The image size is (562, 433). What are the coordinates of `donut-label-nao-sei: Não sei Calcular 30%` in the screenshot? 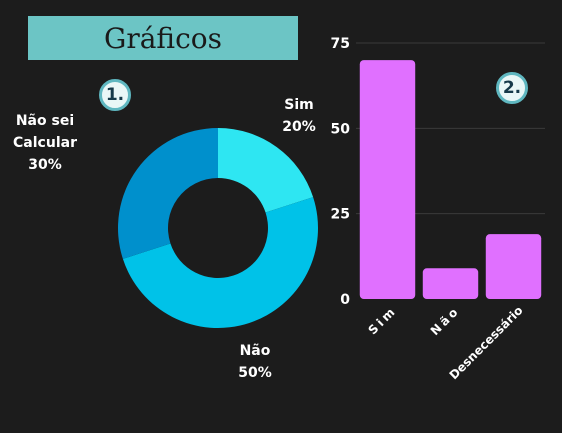 It's located at (45, 143).